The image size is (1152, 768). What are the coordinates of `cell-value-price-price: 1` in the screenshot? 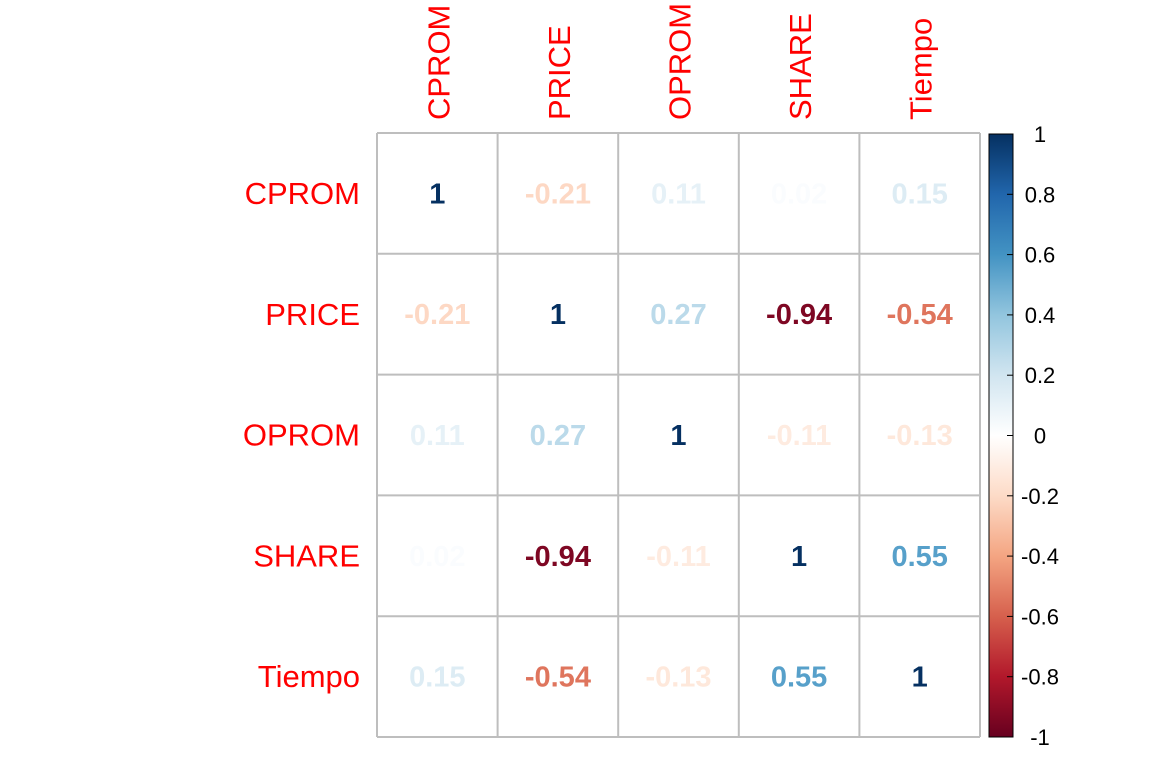 It's located at (558, 315).